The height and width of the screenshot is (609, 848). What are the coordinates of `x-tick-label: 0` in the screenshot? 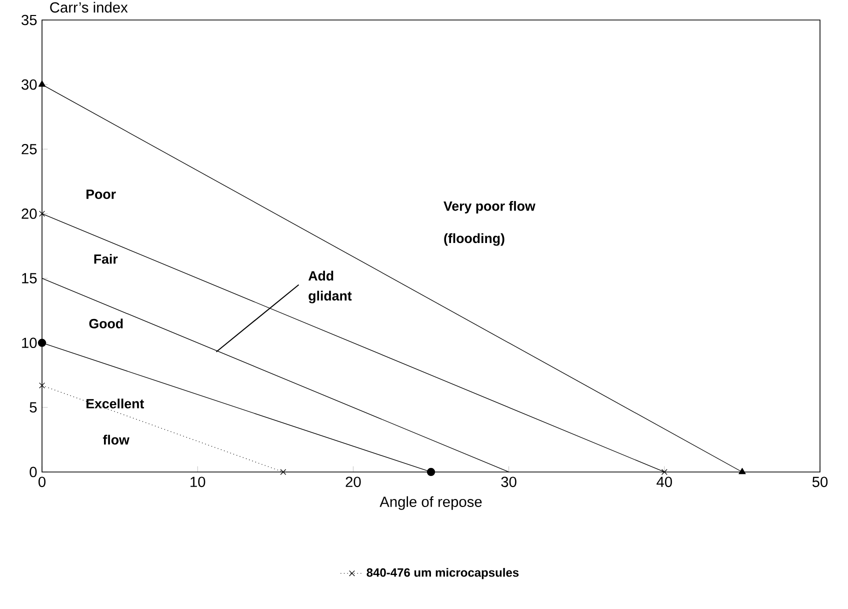 It's located at (42, 482).